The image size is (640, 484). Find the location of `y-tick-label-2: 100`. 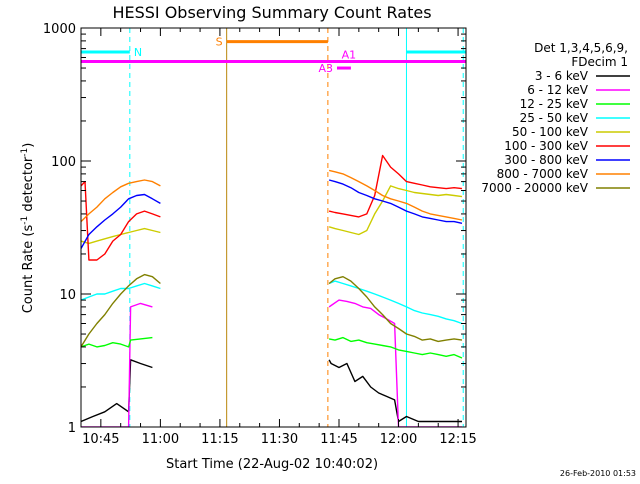

y-tick-label-2: 100 is located at coordinates (63, 162).